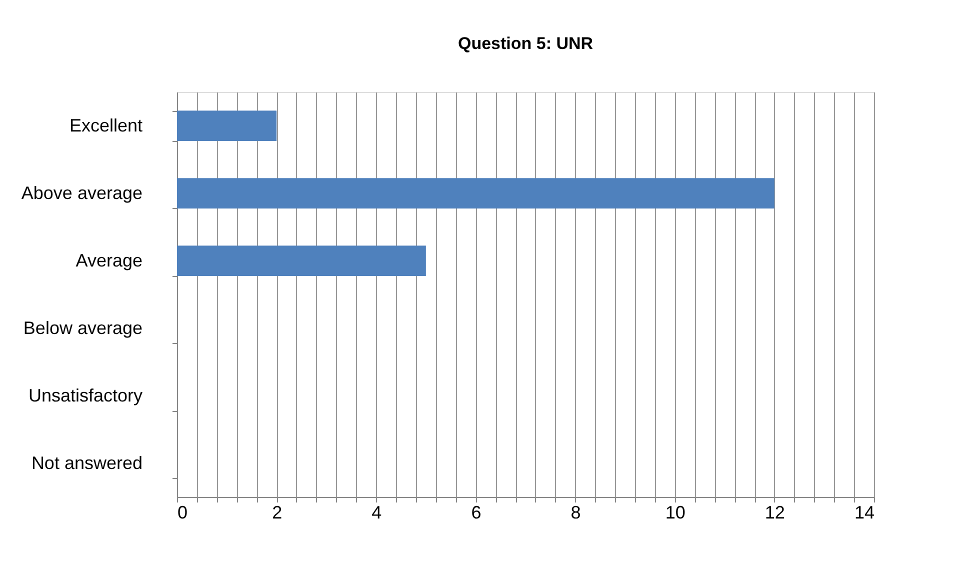  Describe the element at coordinates (105, 125) in the screenshot. I see `y-tick-label: Excellent` at that location.